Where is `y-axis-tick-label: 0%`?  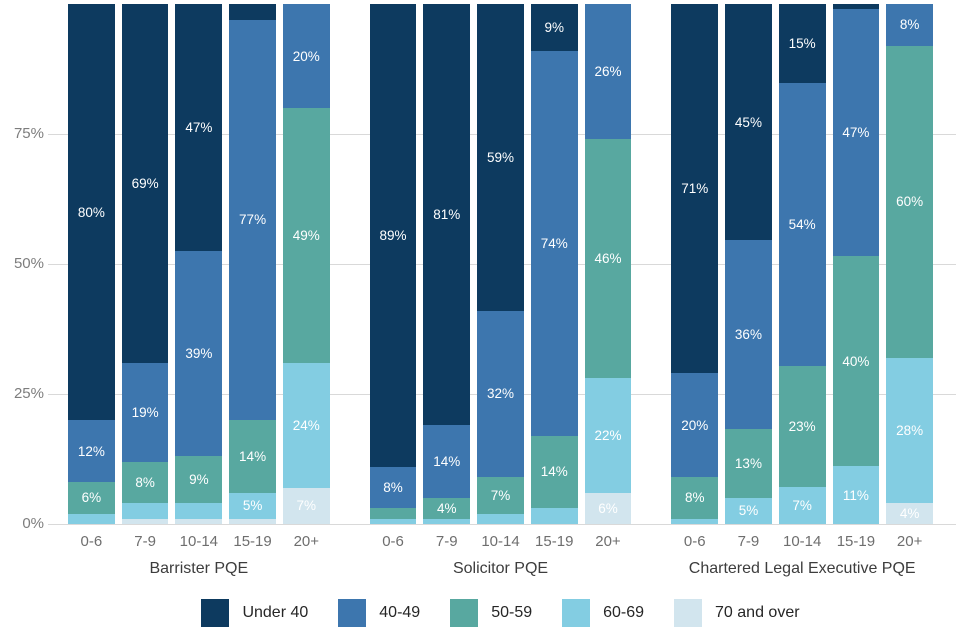
y-axis-tick-label: 0% is located at coordinates (33, 523).